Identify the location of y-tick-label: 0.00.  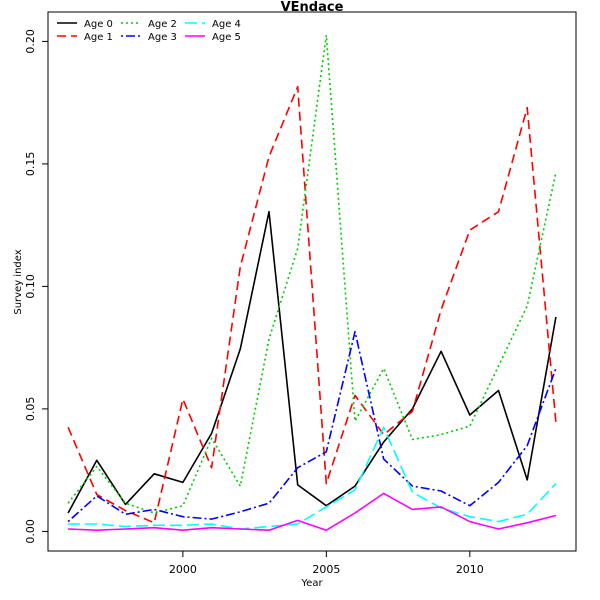
(30, 531).